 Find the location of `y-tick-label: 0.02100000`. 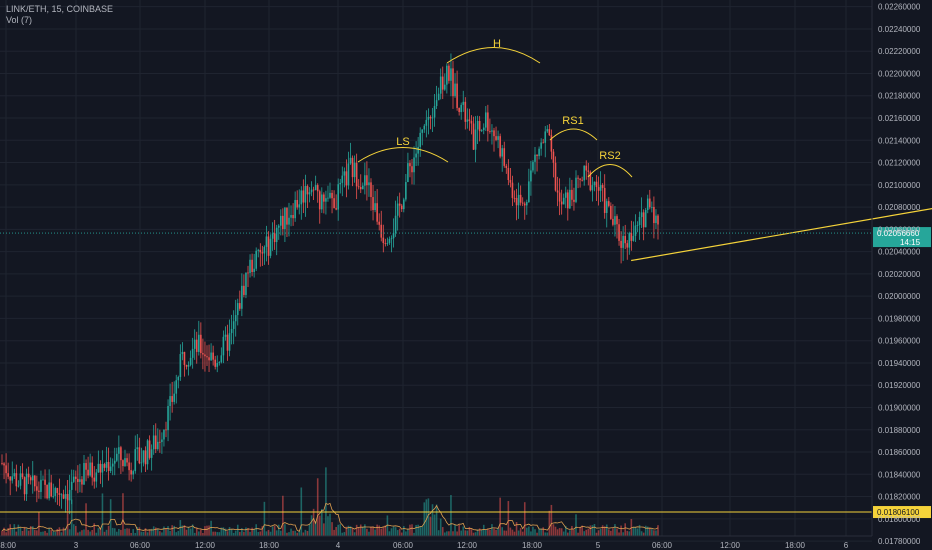

y-tick-label: 0.02100000 is located at coordinates (899, 185).